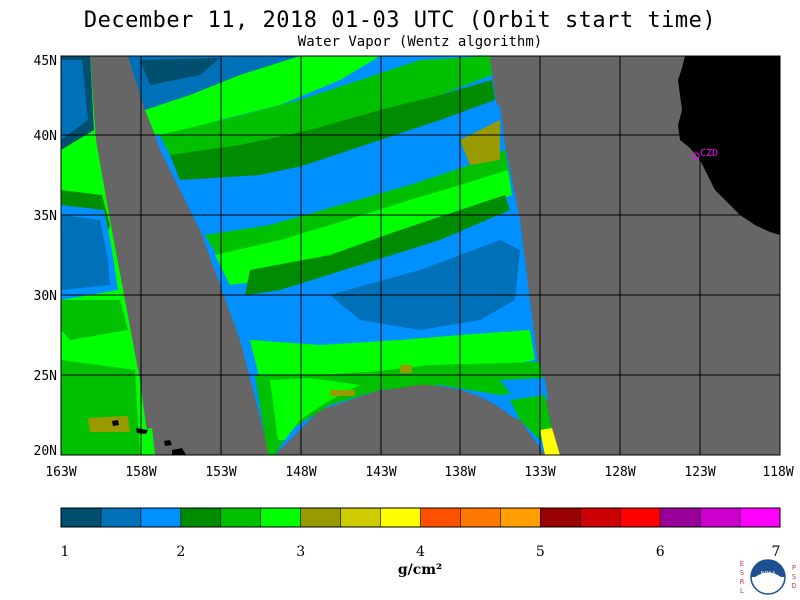 This screenshot has height=600, width=800. What do you see at coordinates (742, 582) in the screenshot?
I see `svg-text: R` at bounding box center [742, 582].